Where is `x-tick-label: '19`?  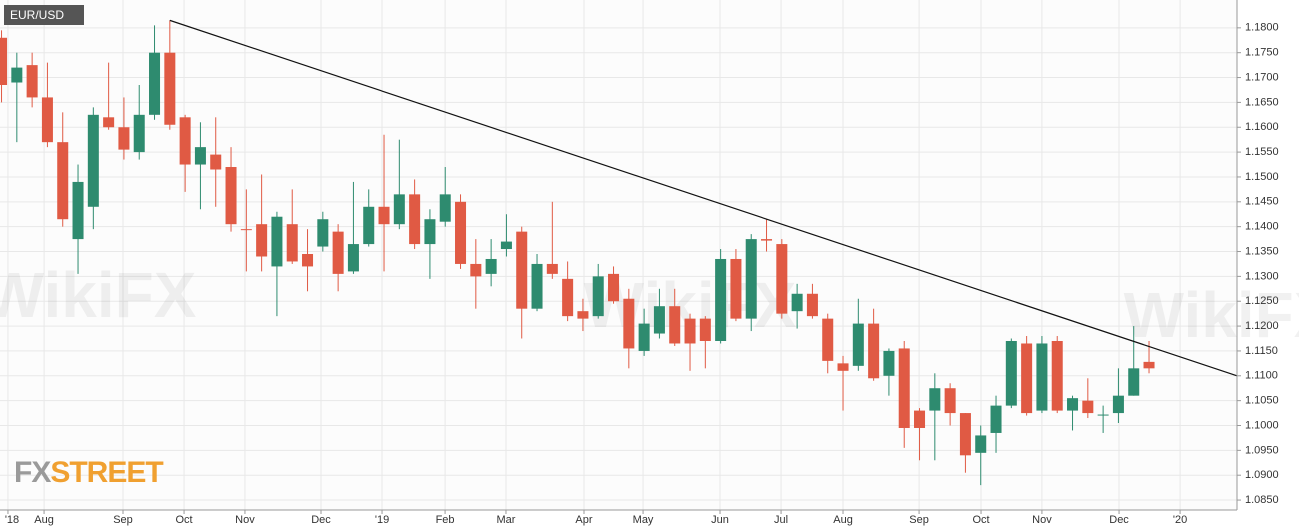 x-tick-label: '19 is located at coordinates (382, 520).